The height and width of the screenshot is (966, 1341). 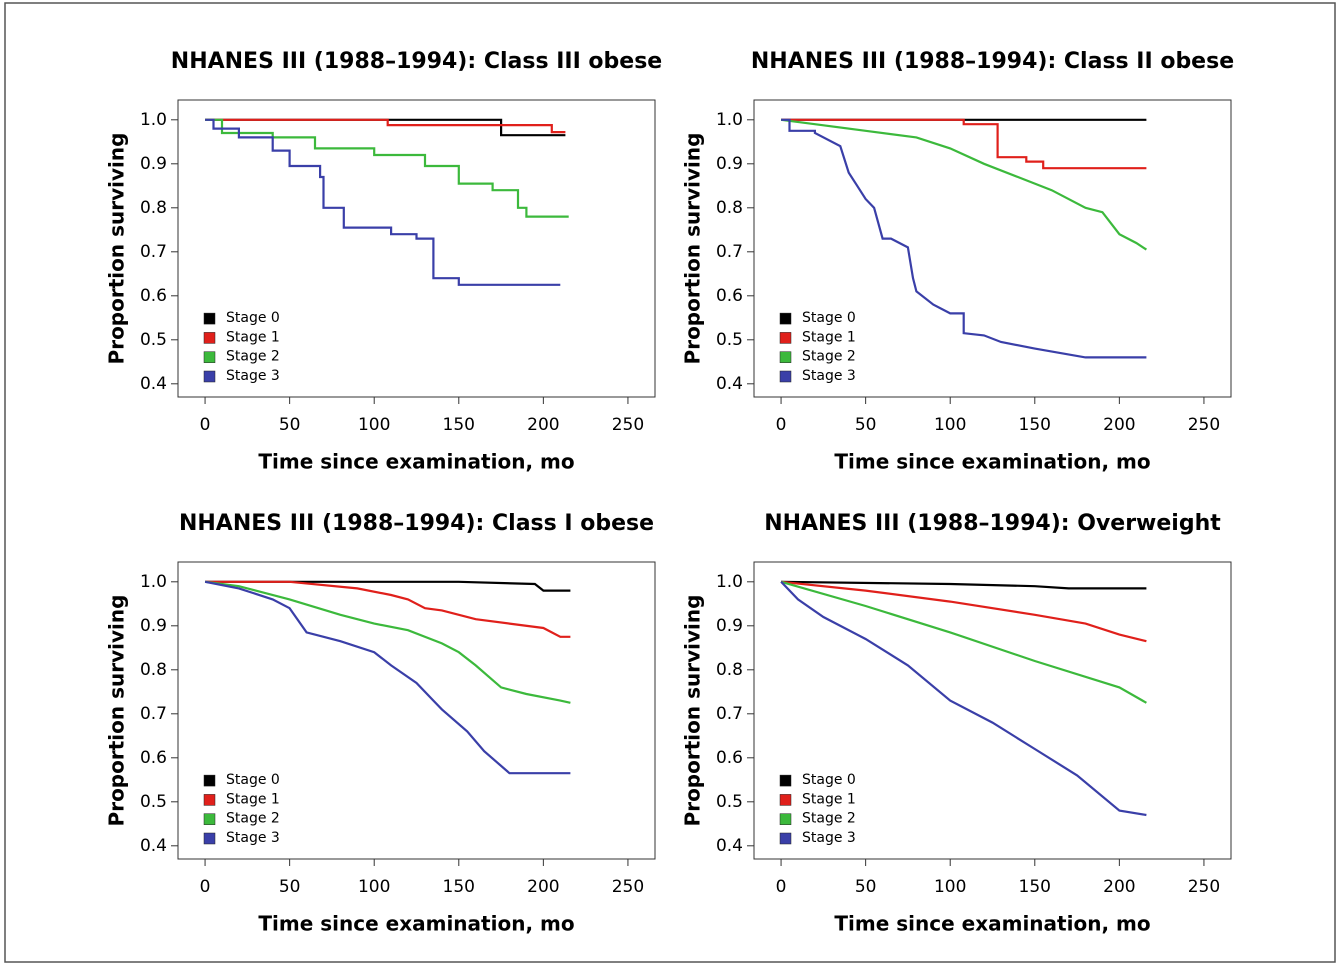 I want to click on chart-title: NHANES III (1988–1994): Overweight, so click(x=992, y=523).